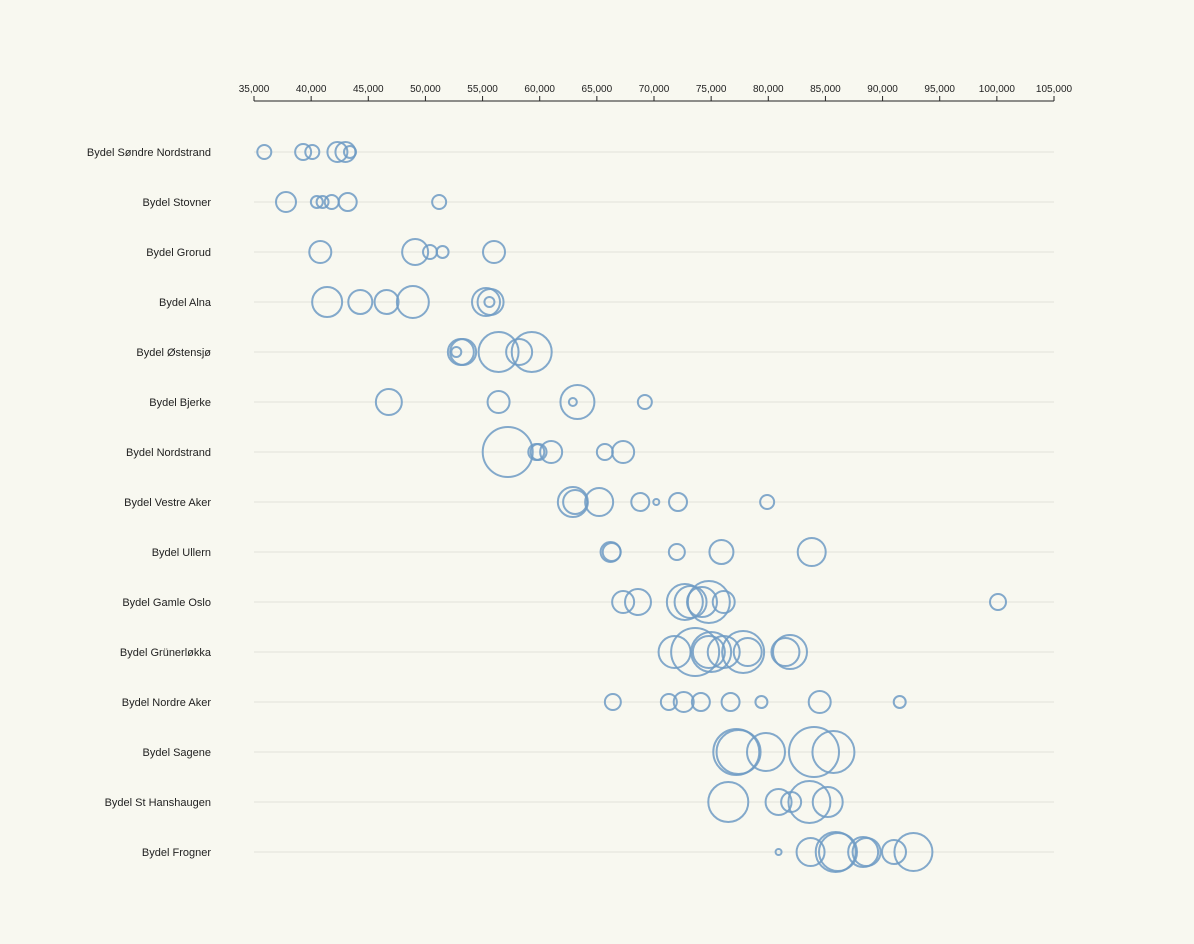 The image size is (1194, 944). Describe the element at coordinates (368, 89) in the screenshot. I see `x-tick-label: 45,000` at that location.